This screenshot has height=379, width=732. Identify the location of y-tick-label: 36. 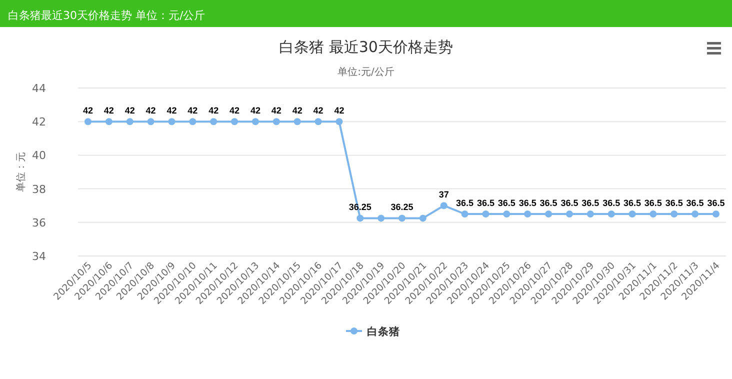
(39, 223).